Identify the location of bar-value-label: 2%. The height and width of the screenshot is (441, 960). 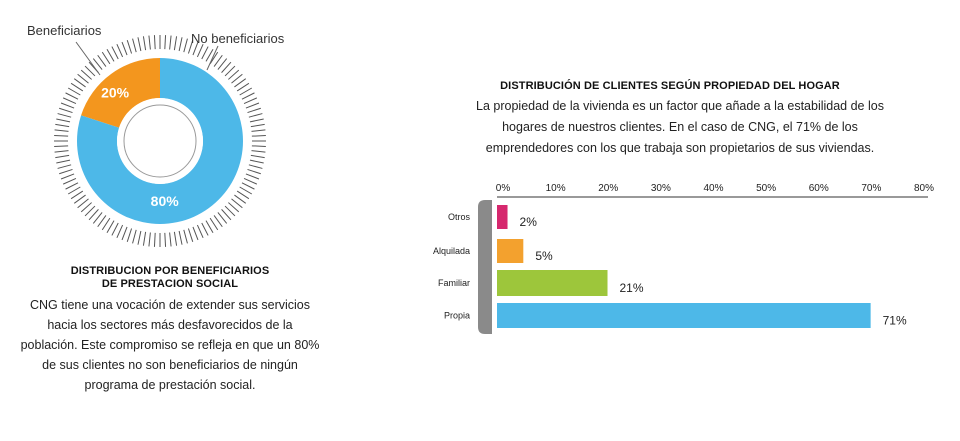
(529, 222).